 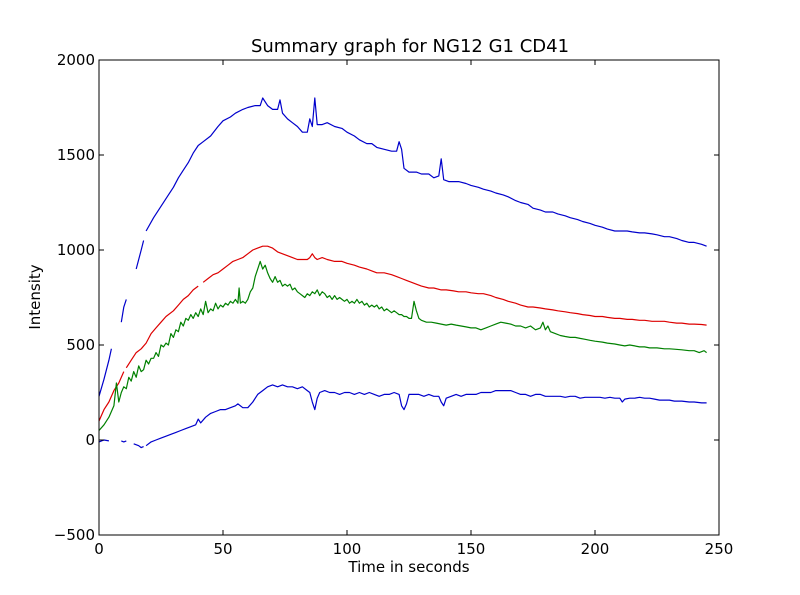 What do you see at coordinates (35, 296) in the screenshot?
I see `y-axis-label: Intensity` at bounding box center [35, 296].